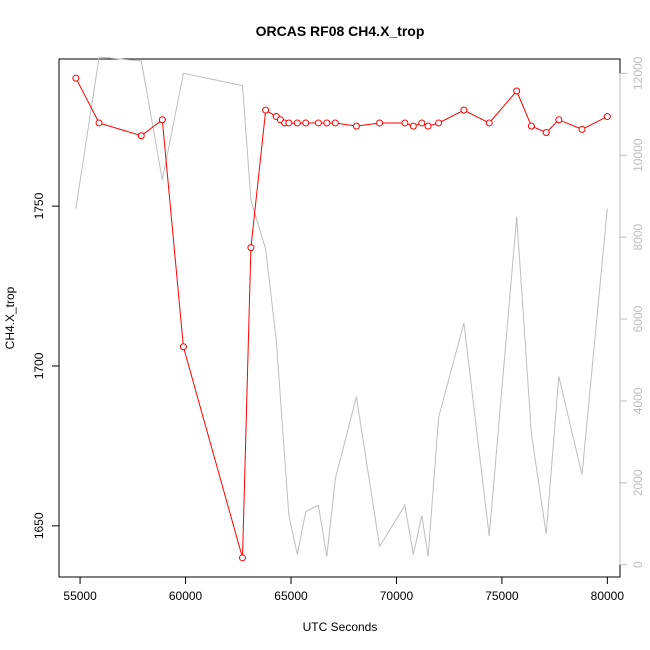 This screenshot has width=650, height=650. I want to click on y-axis-right: 0 2000 4000 6000 8000 10000 12000, so click(632, 312).